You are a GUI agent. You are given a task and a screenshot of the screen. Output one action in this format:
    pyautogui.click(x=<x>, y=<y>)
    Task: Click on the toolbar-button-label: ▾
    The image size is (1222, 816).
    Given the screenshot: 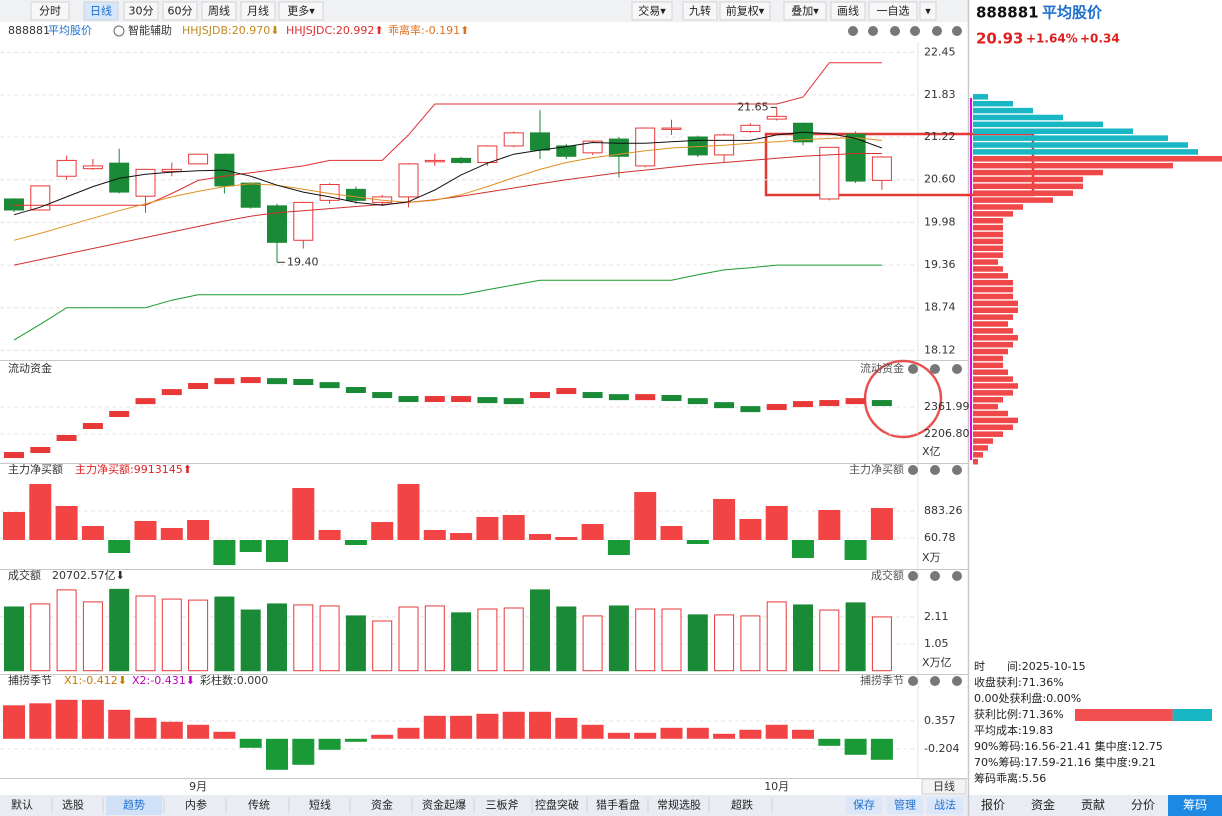 What is the action you would take?
    pyautogui.click(x=928, y=11)
    